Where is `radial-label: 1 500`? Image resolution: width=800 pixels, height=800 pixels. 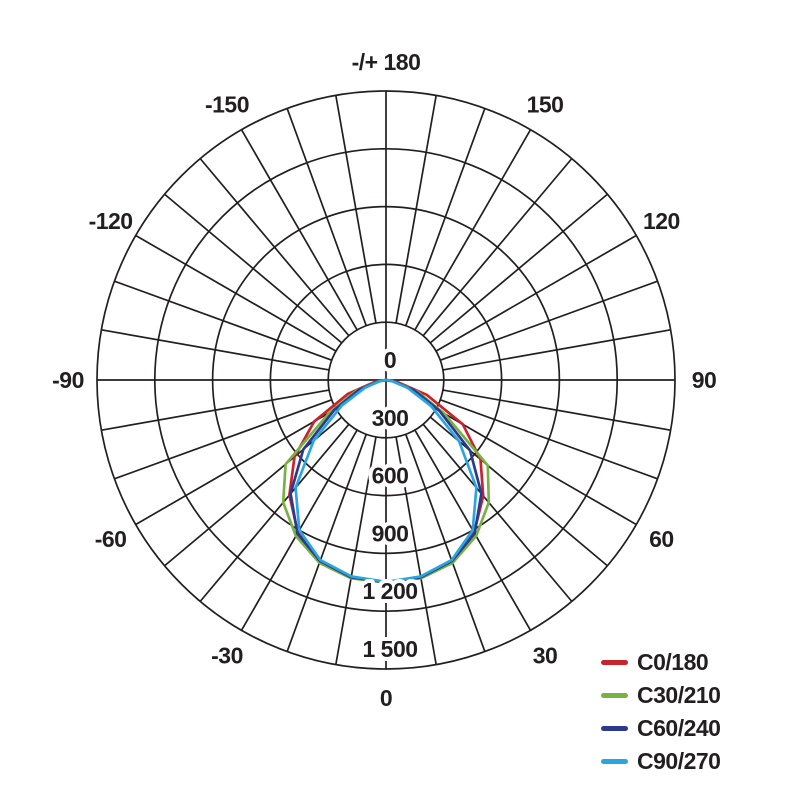 radial-label: 1 500 is located at coordinates (389, 649).